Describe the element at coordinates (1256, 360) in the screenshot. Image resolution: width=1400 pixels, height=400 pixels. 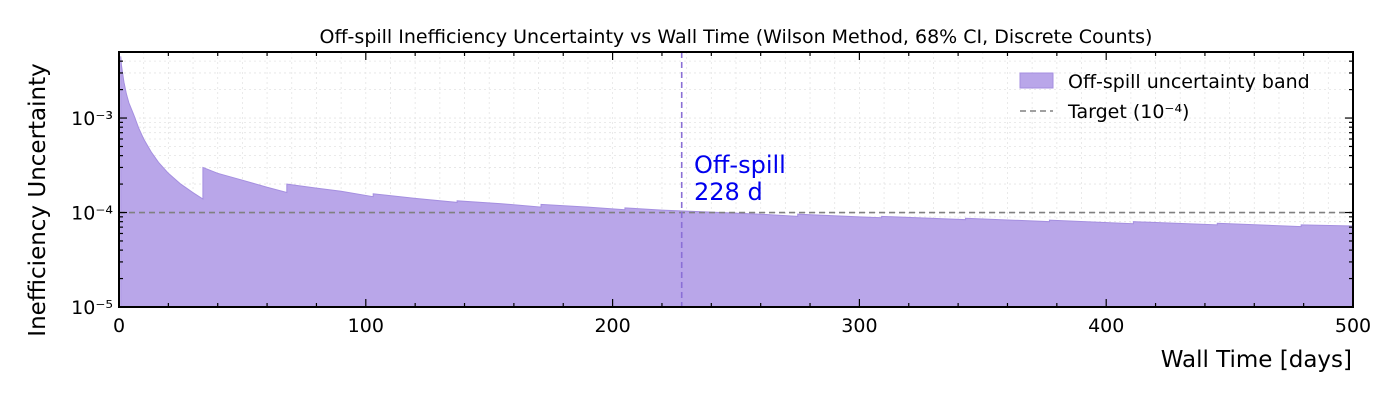
I see `x-axis-label: Wall Time [days]` at that location.